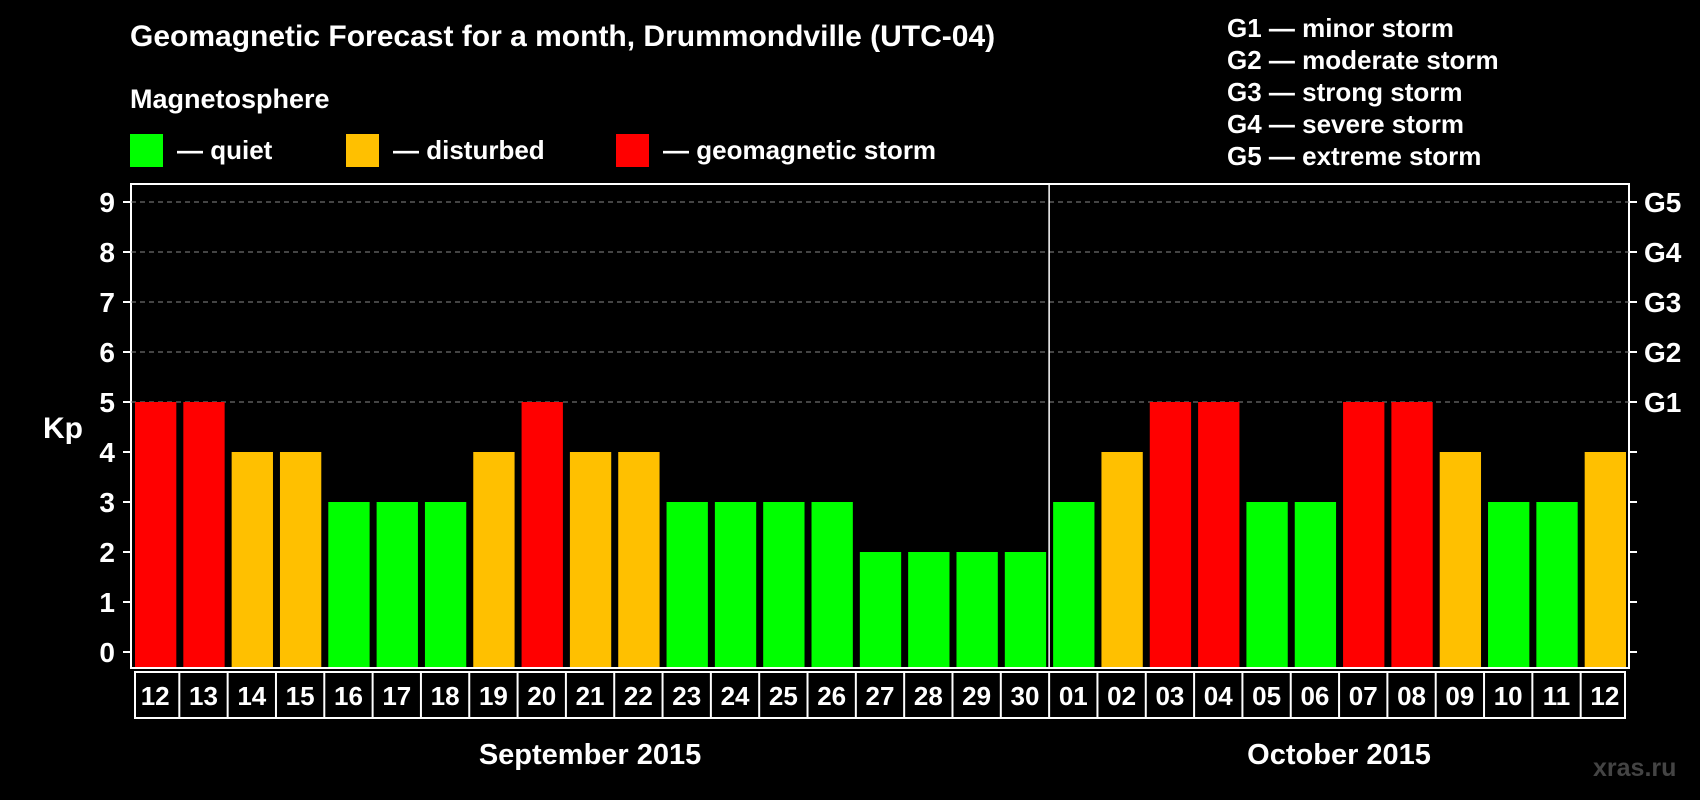  I want to click on legend-item-disturbed: — disturbed, so click(445, 150).